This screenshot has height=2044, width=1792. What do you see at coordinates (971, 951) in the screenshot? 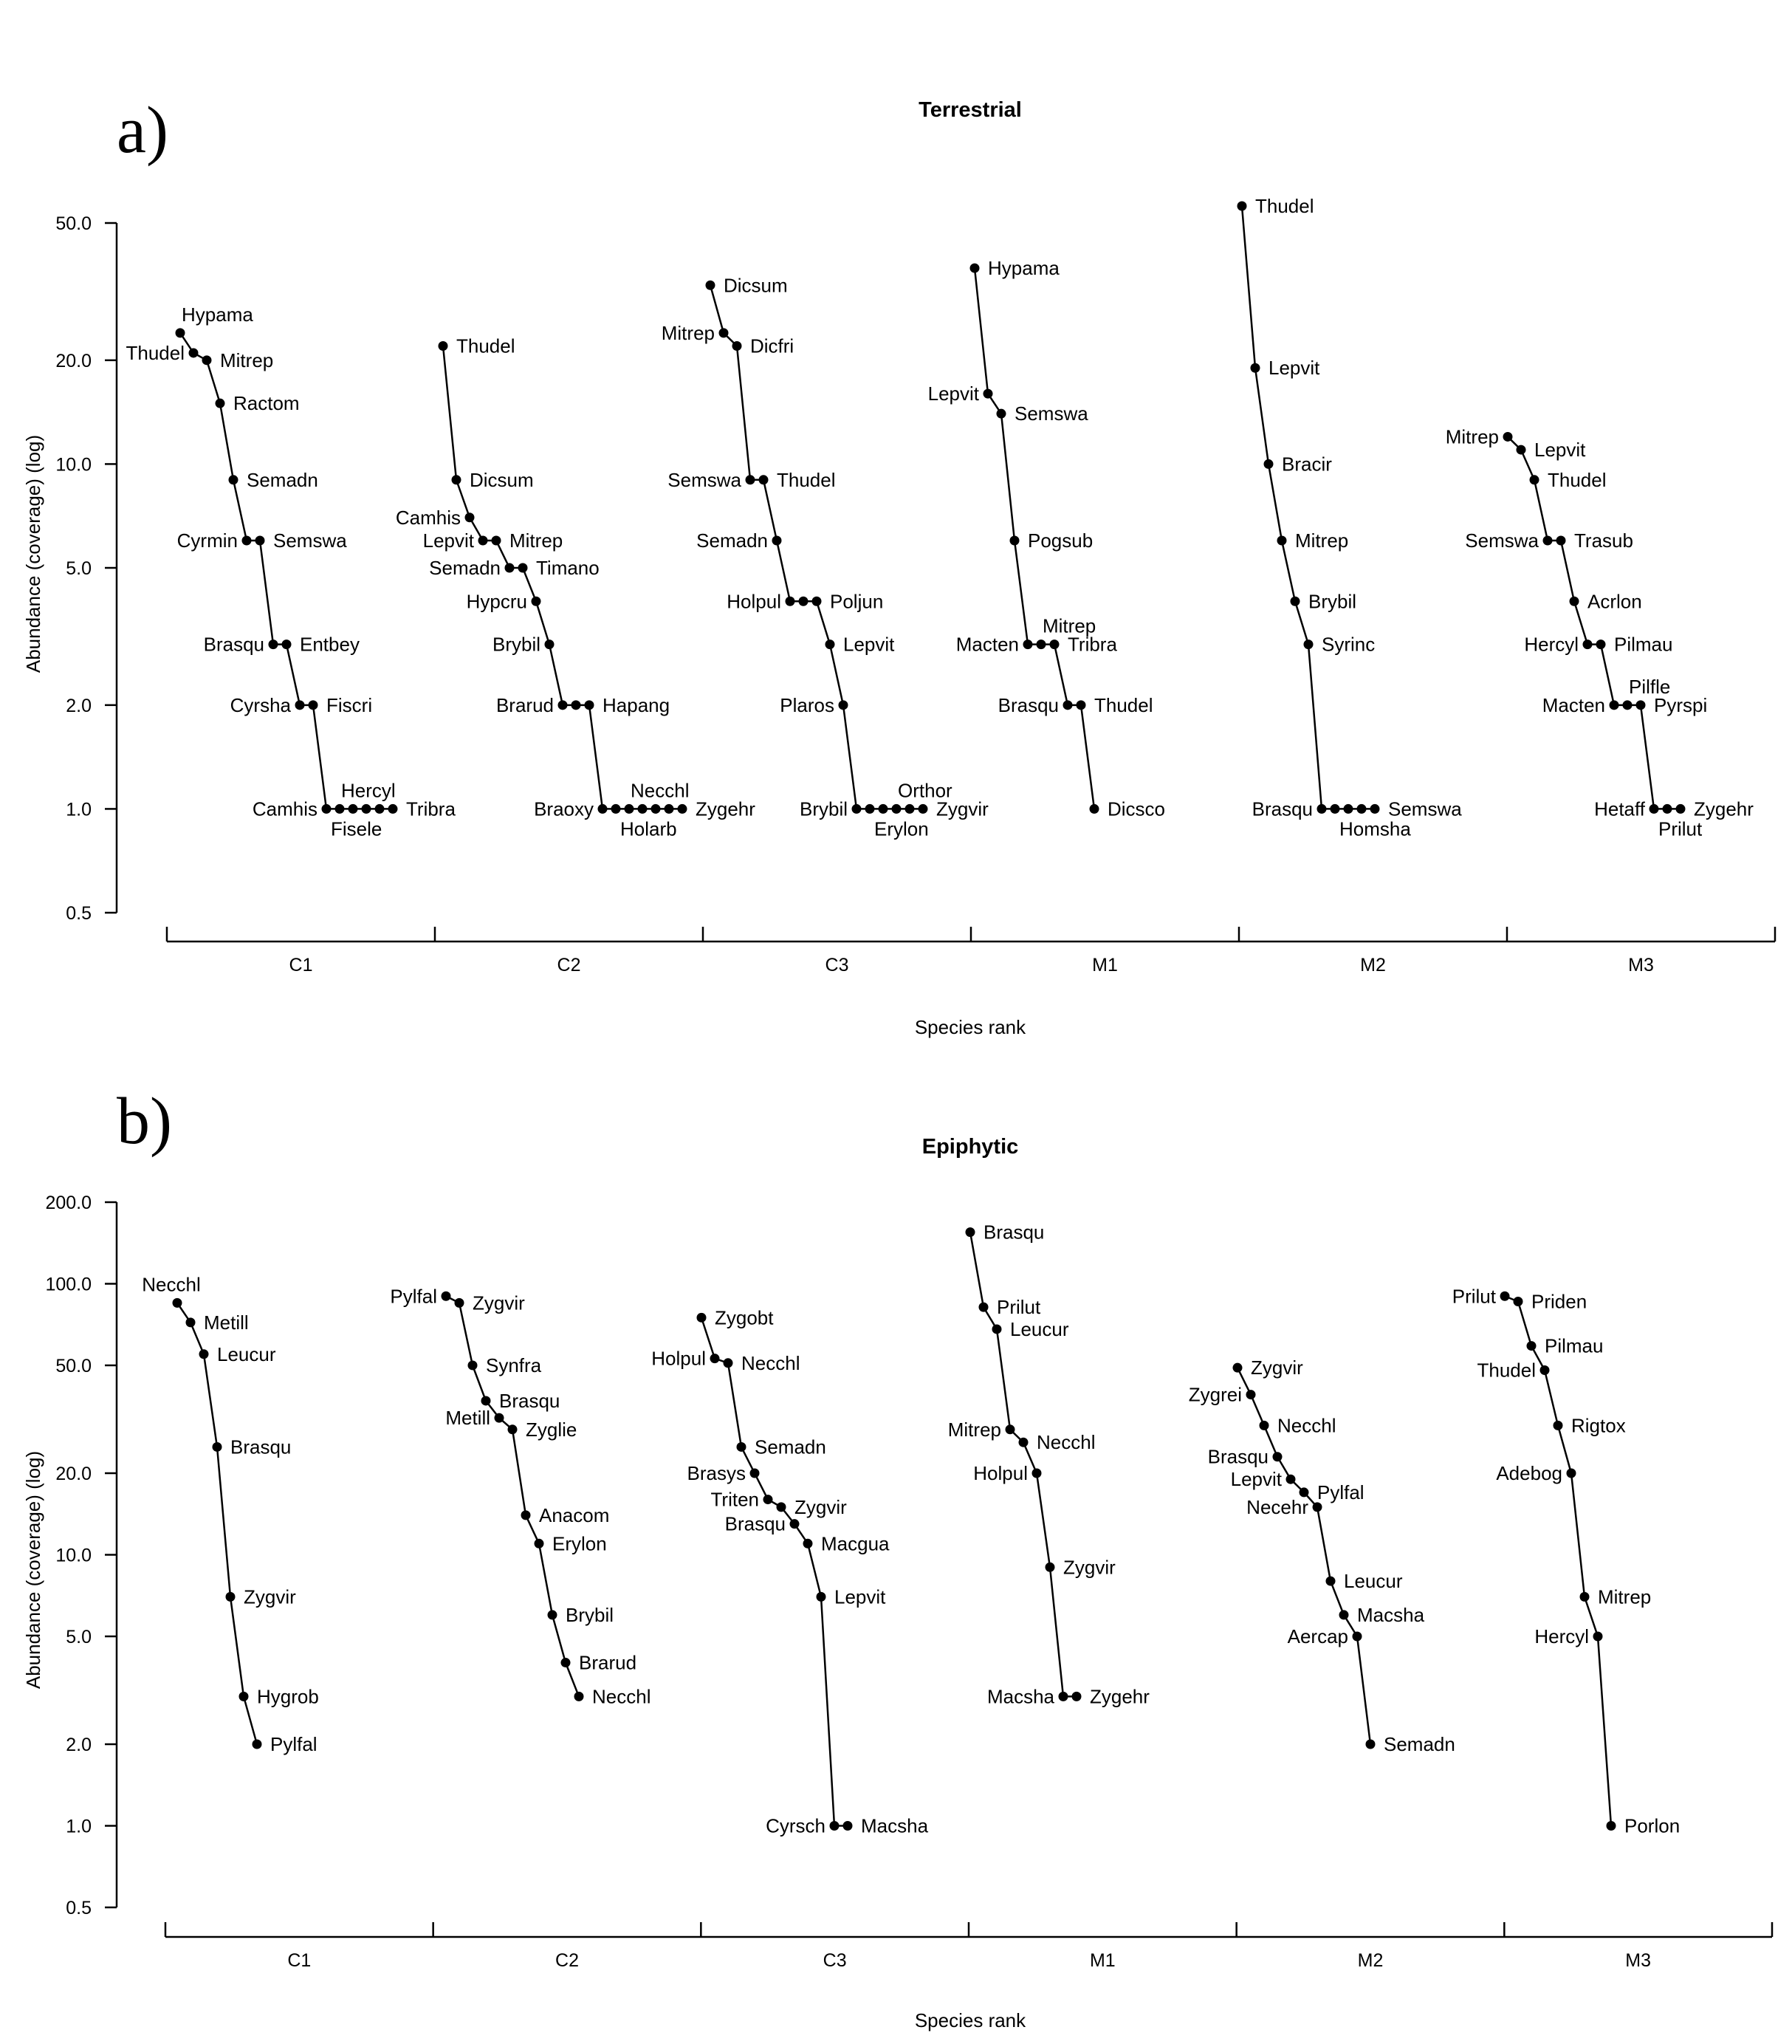
I see `x-axis-a: C1 C2 C3 M1 M2 M3` at bounding box center [971, 951].